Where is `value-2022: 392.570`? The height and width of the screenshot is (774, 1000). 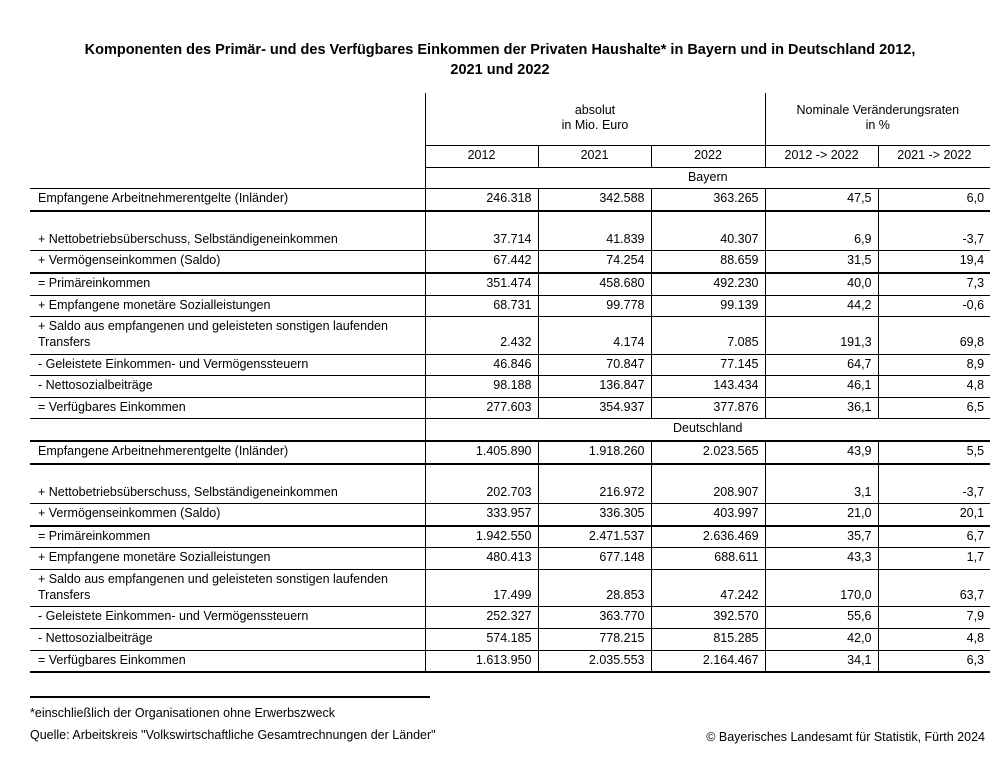 value-2022: 392.570 is located at coordinates (708, 617).